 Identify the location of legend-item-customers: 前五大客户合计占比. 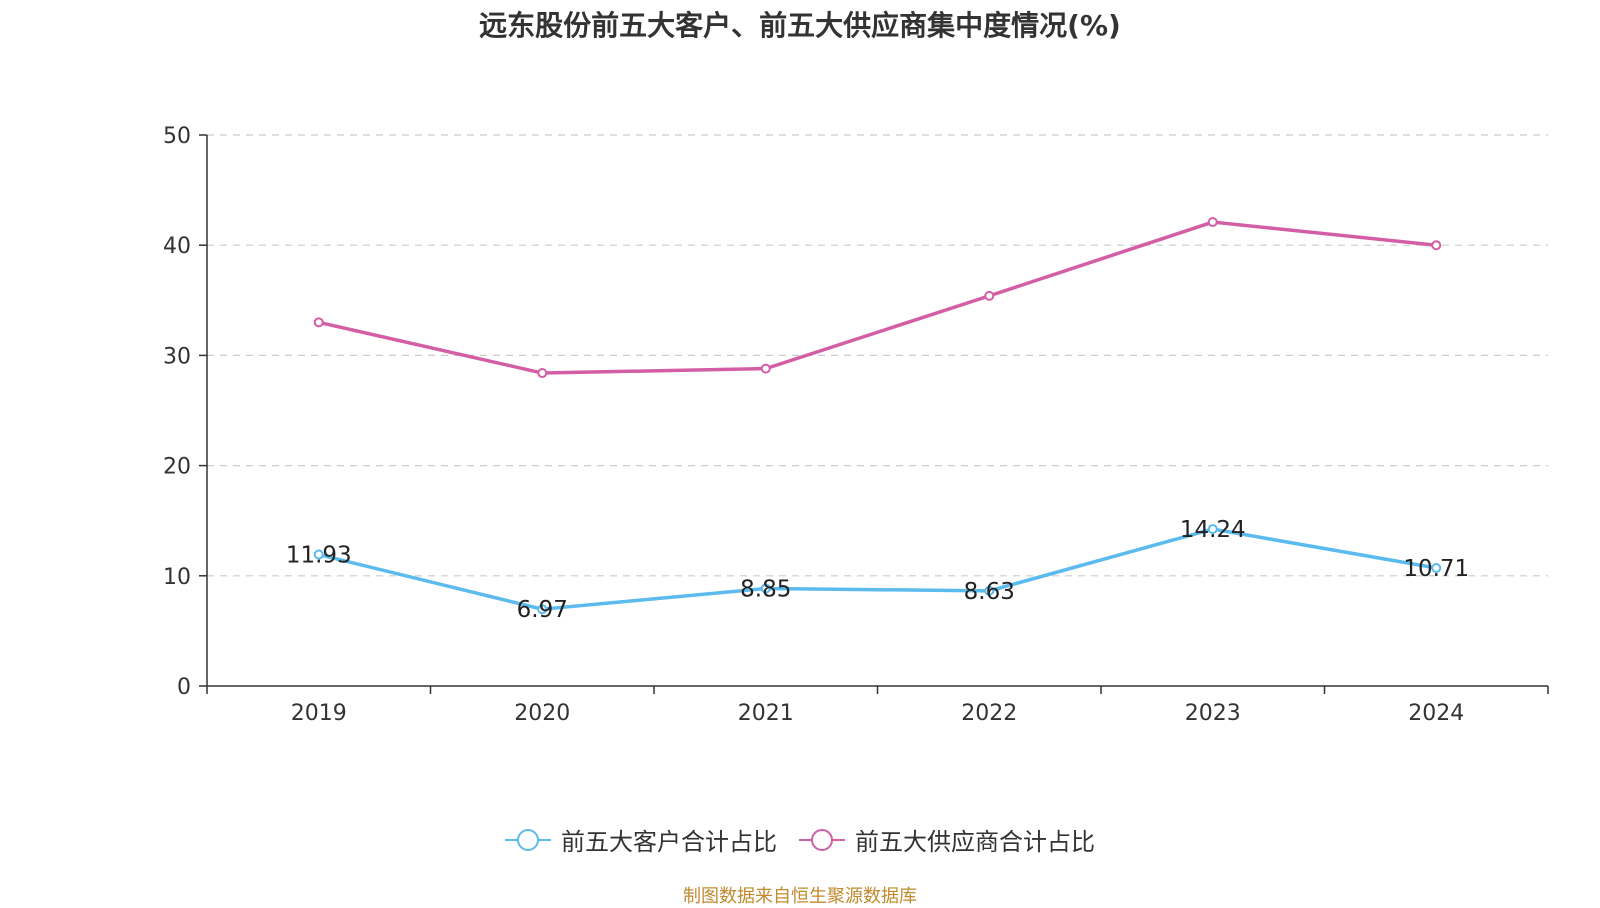
(641, 839).